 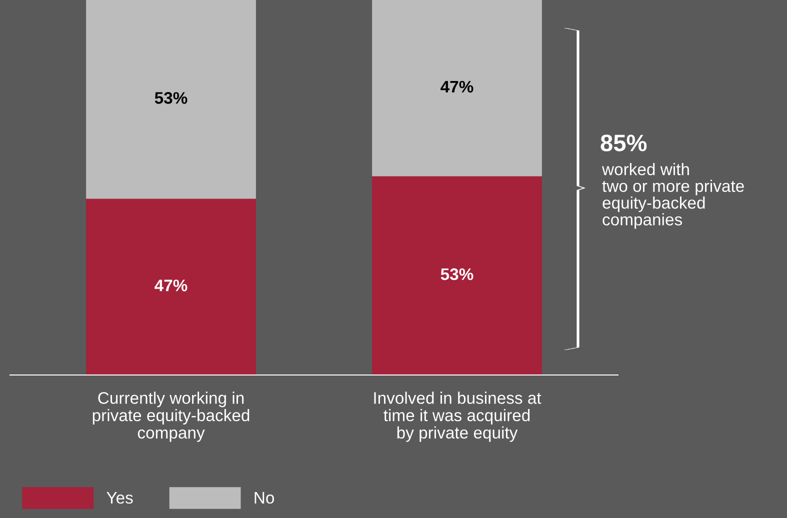 I want to click on x-tick-label: Involved in business at time it was acquired by private equity, so click(x=458, y=417).